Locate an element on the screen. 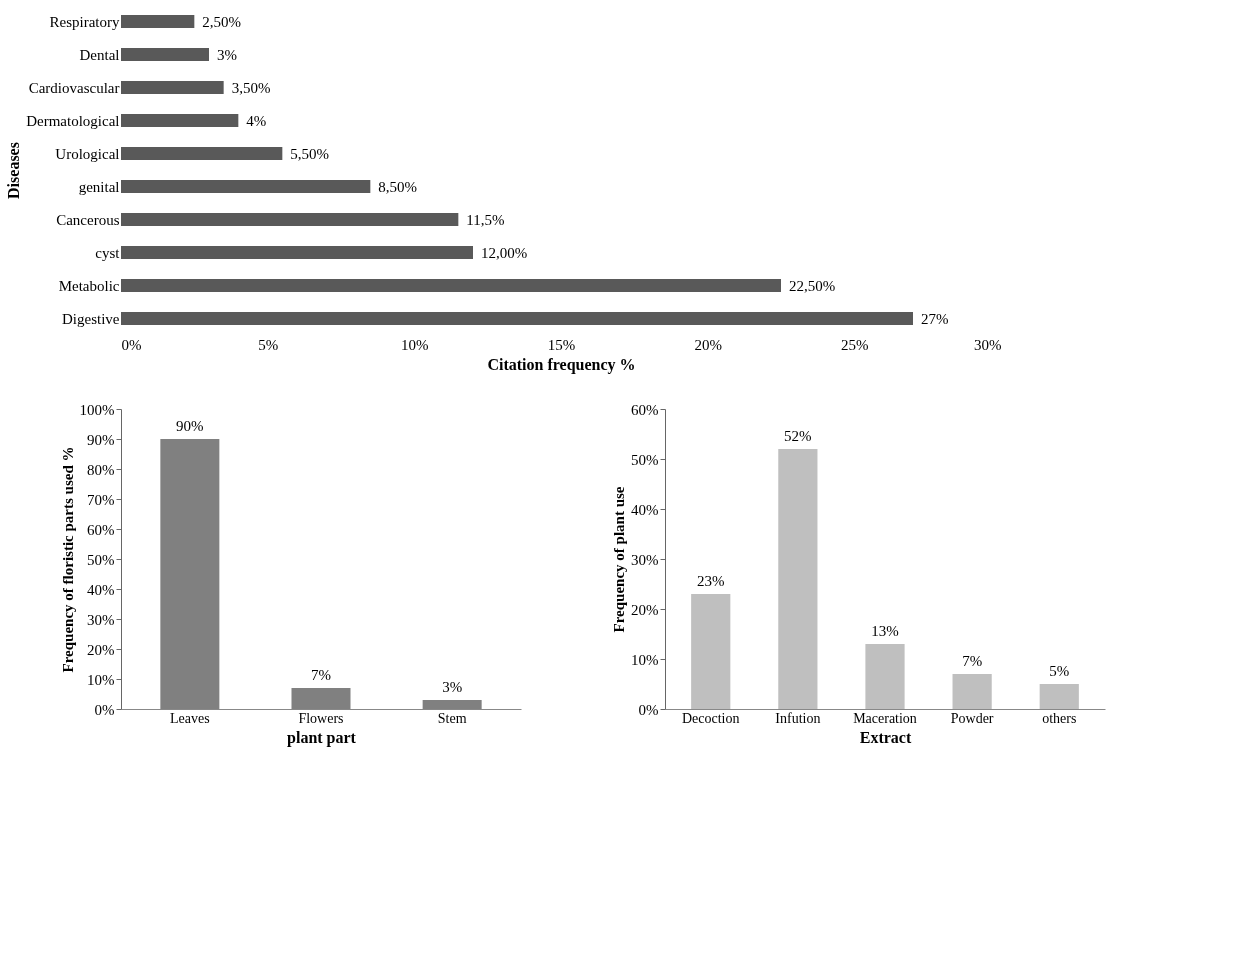 This screenshot has height=957, width=1243. x-tick-label: 30% is located at coordinates (988, 344).